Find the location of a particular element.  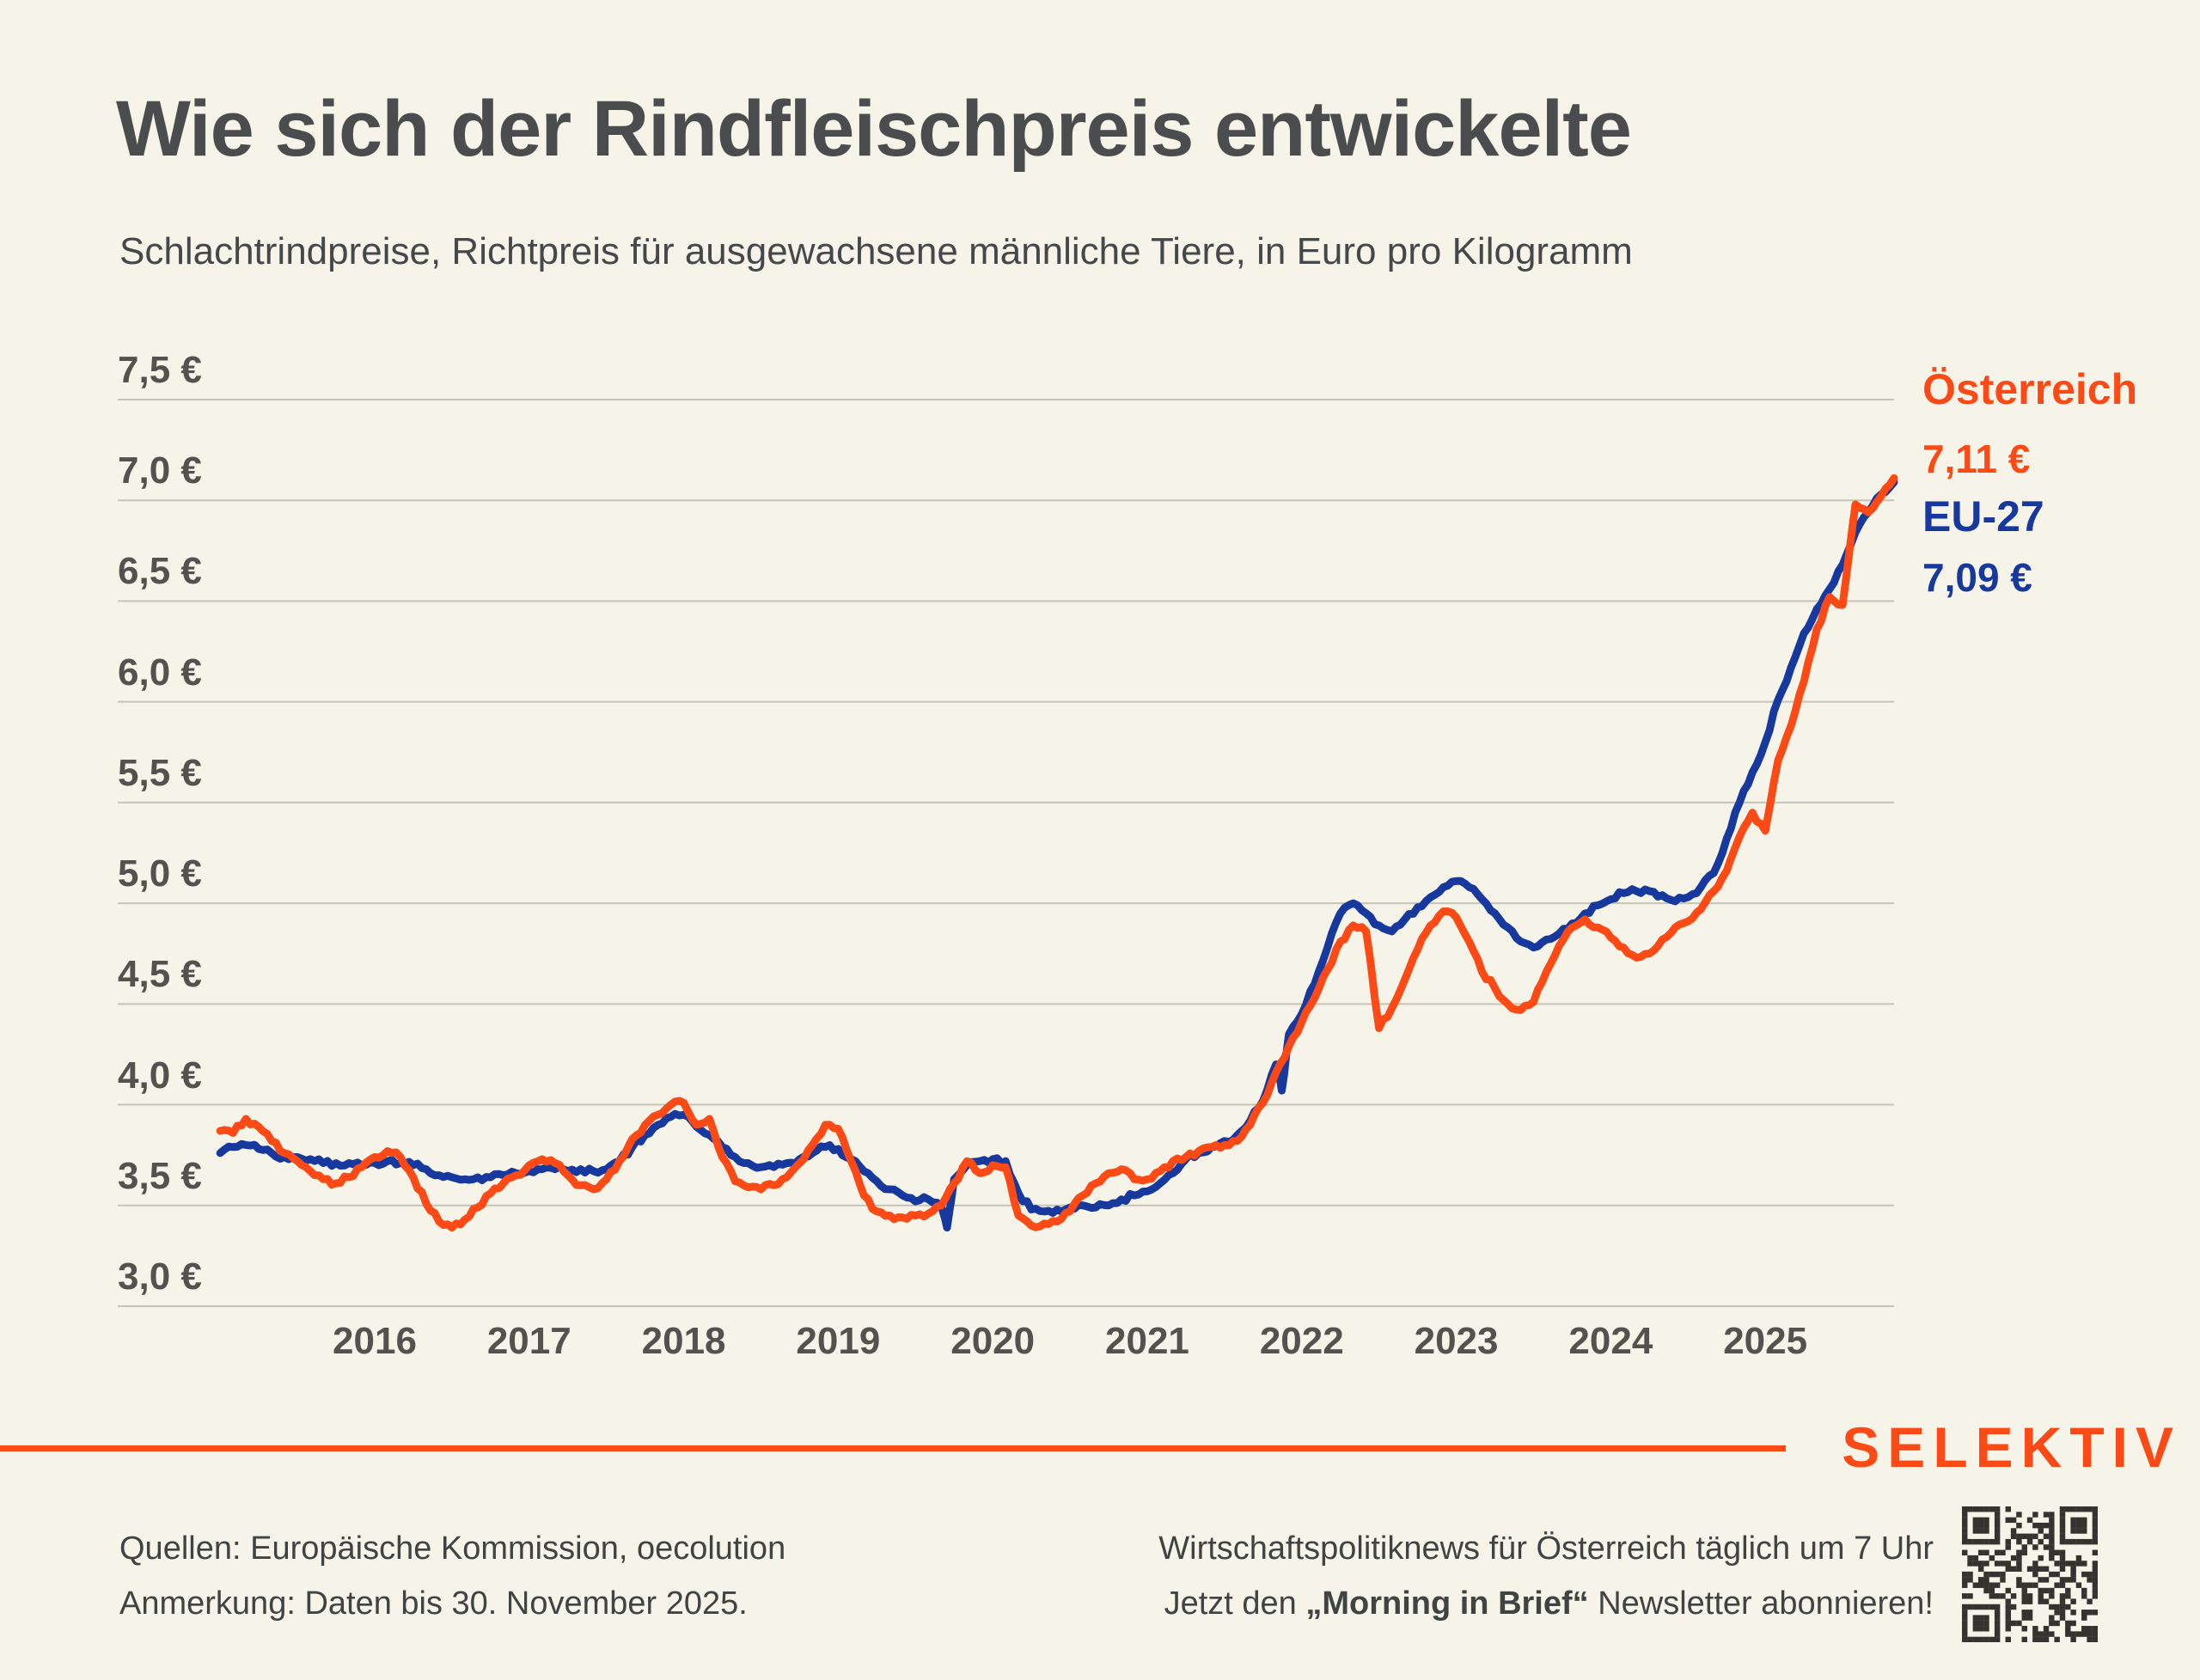

x-axis-tick-label: 2022 is located at coordinates (1301, 1341).